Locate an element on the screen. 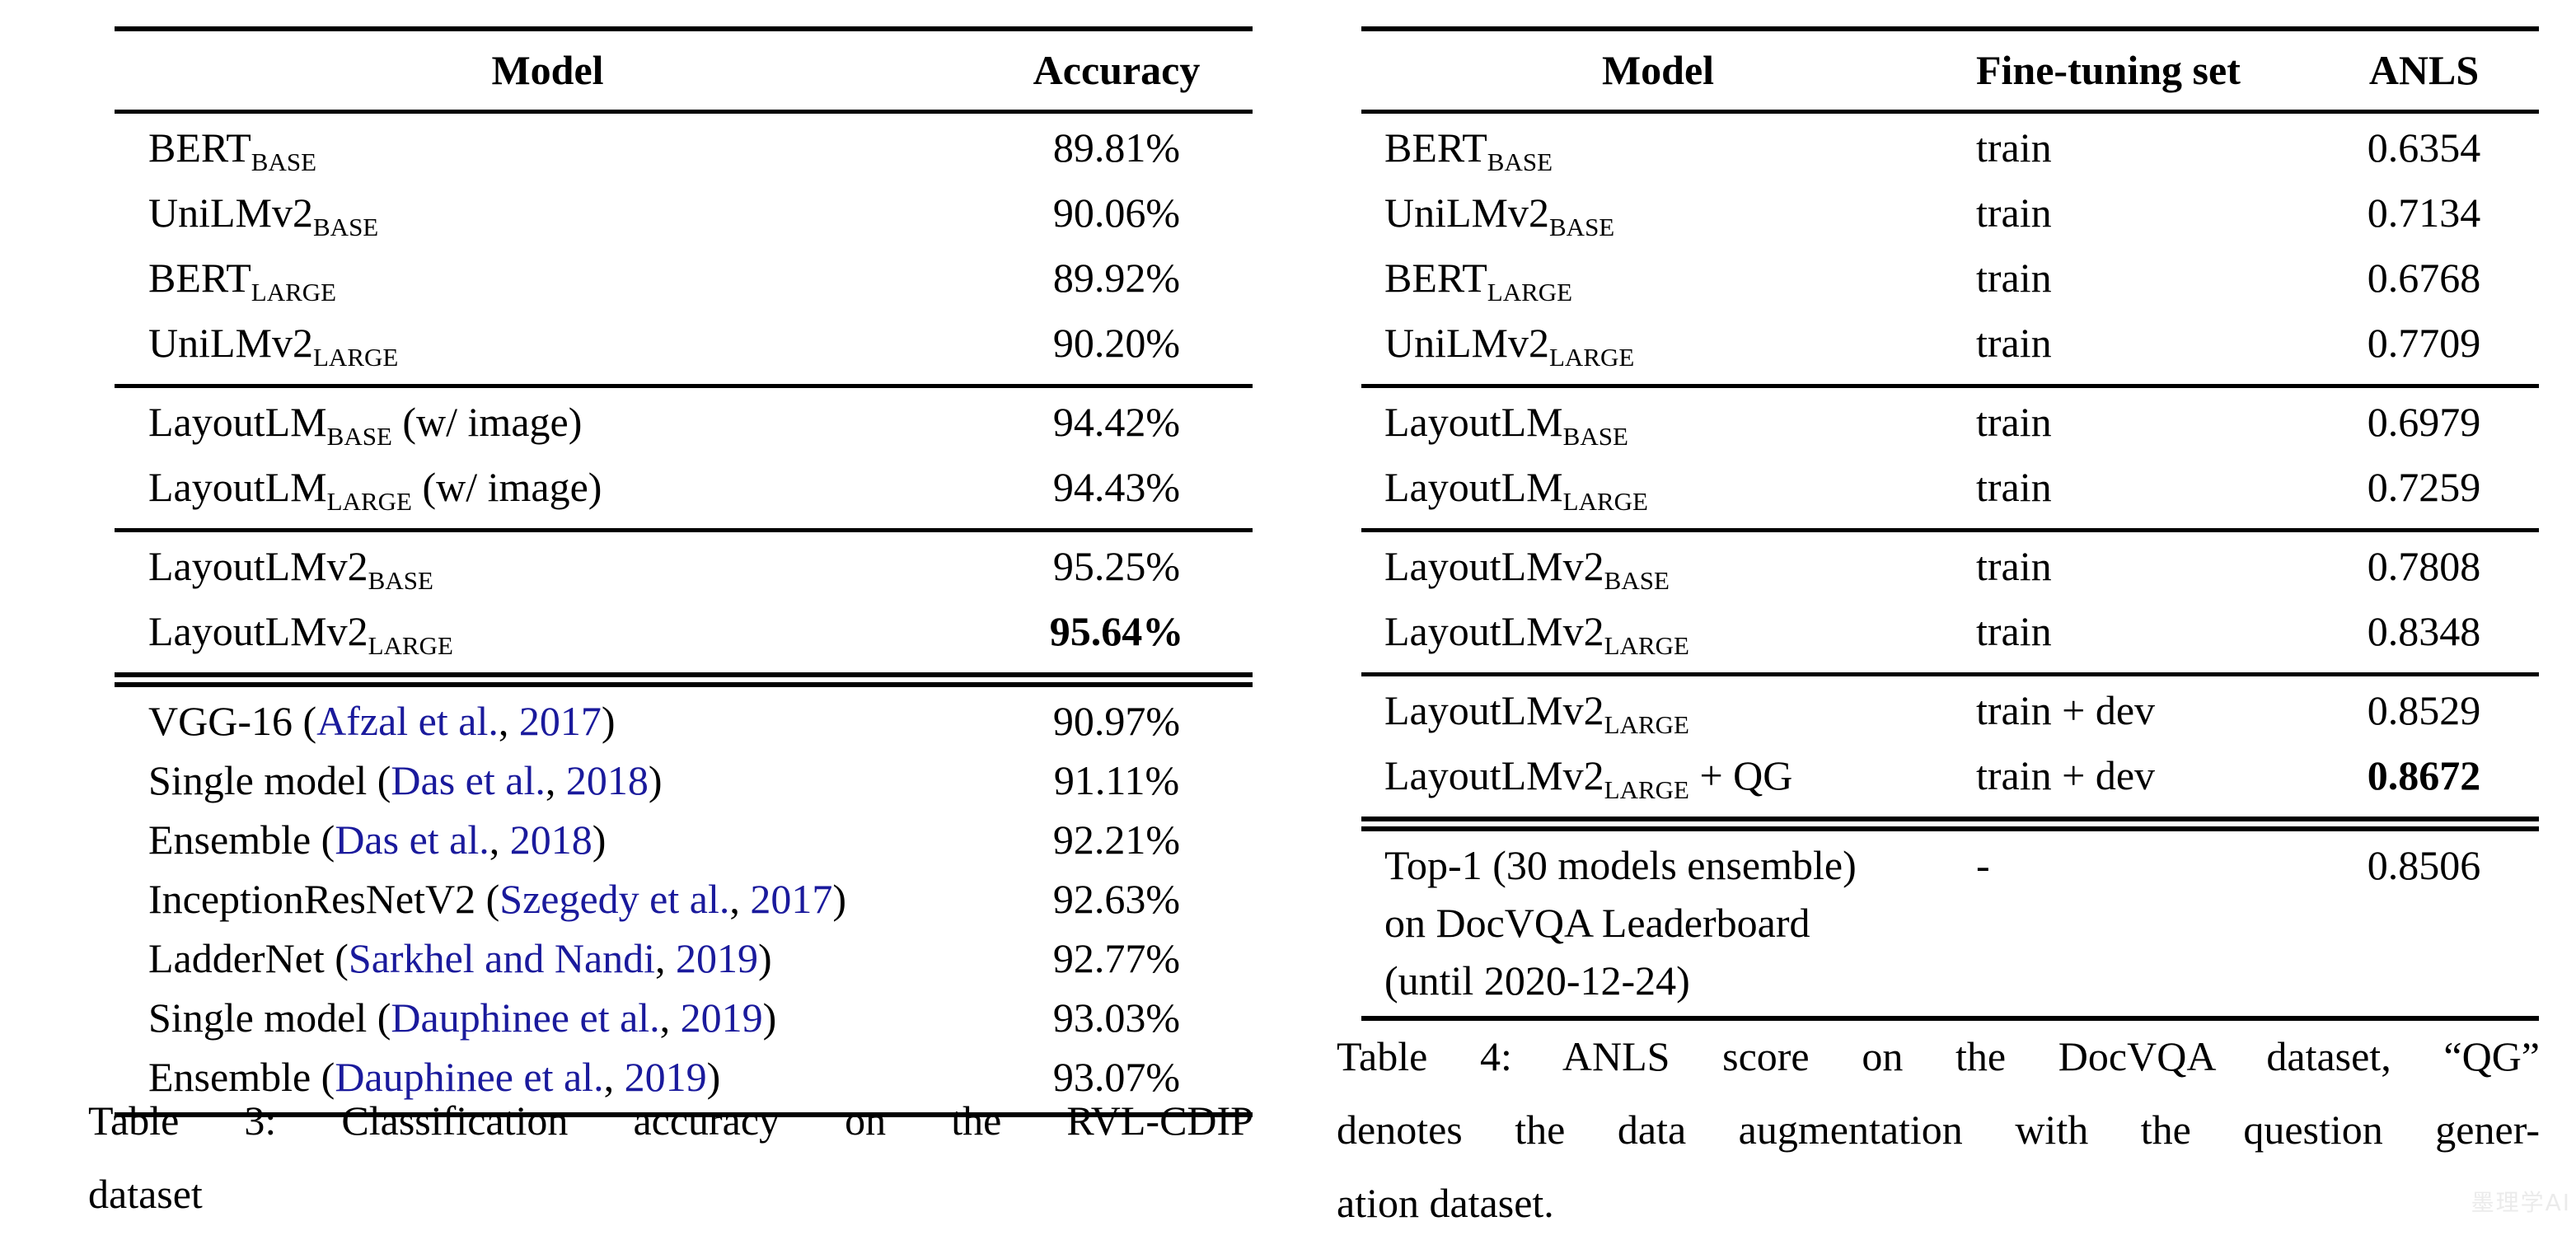  citation-link: Sarkhel and Nandi is located at coordinates (502, 957).